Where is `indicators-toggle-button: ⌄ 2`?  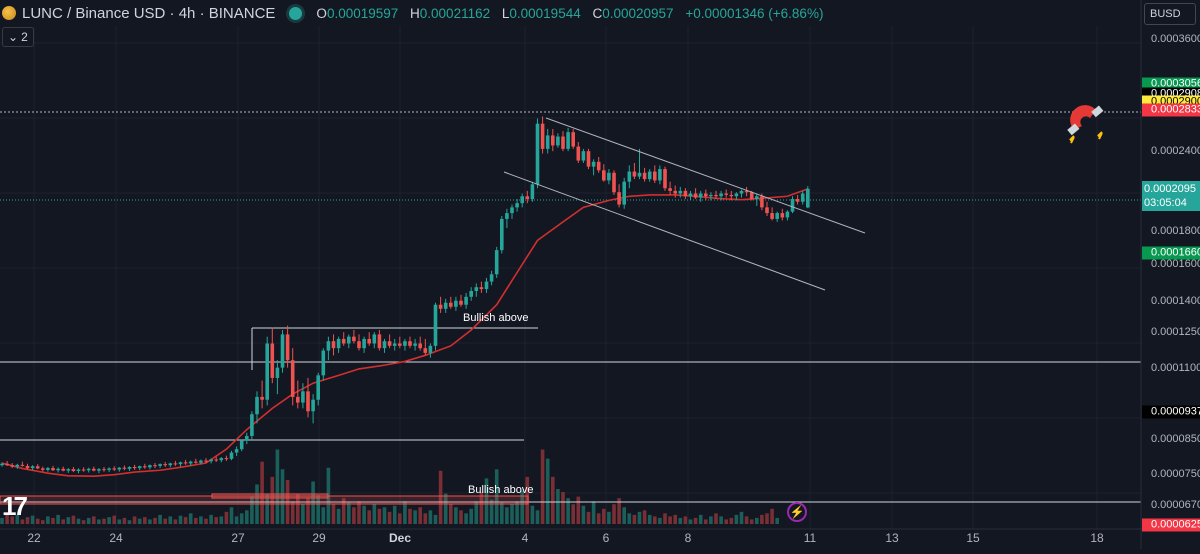
indicators-toggle-button: ⌄ 2 is located at coordinates (18, 37).